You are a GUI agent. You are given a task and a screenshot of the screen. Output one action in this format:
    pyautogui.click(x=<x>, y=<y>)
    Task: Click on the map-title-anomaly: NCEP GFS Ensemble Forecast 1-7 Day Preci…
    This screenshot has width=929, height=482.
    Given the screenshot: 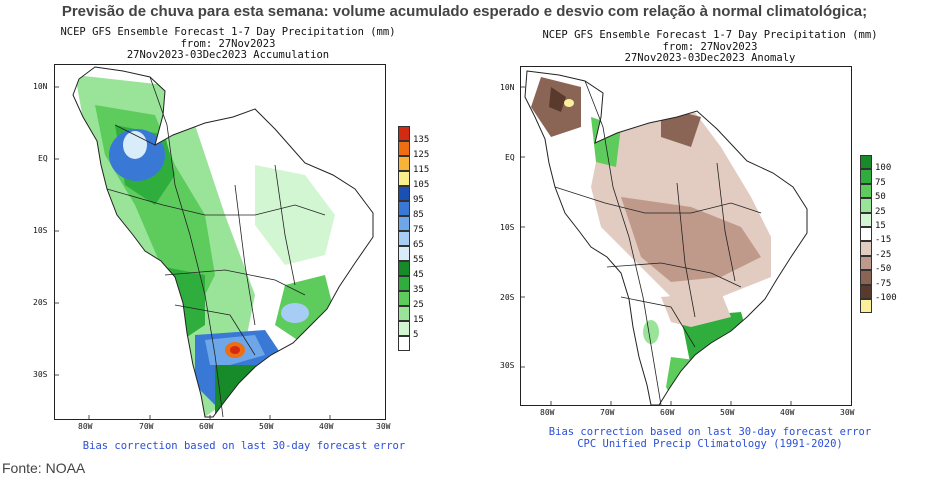 What is the action you would take?
    pyautogui.click(x=710, y=47)
    